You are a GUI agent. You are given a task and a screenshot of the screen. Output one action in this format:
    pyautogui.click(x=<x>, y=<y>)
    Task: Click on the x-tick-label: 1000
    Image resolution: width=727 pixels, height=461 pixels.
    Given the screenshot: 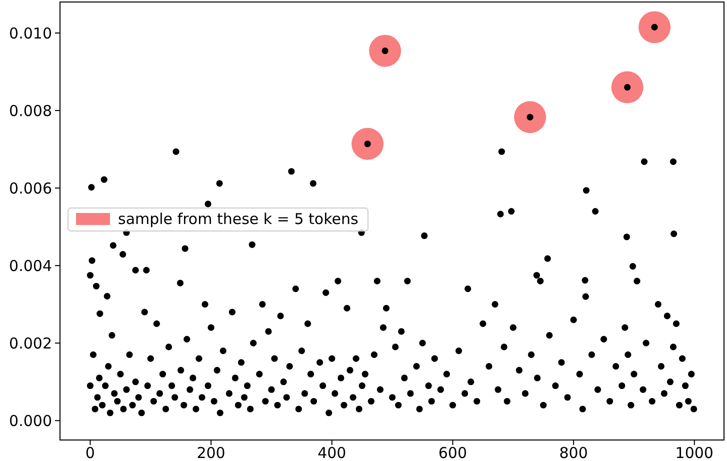 What is the action you would take?
    pyautogui.click(x=694, y=452)
    